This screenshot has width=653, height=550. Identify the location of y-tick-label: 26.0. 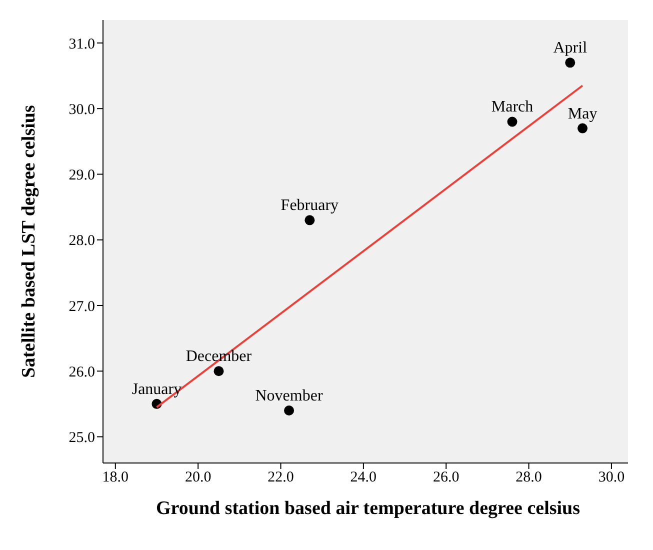
(81, 372).